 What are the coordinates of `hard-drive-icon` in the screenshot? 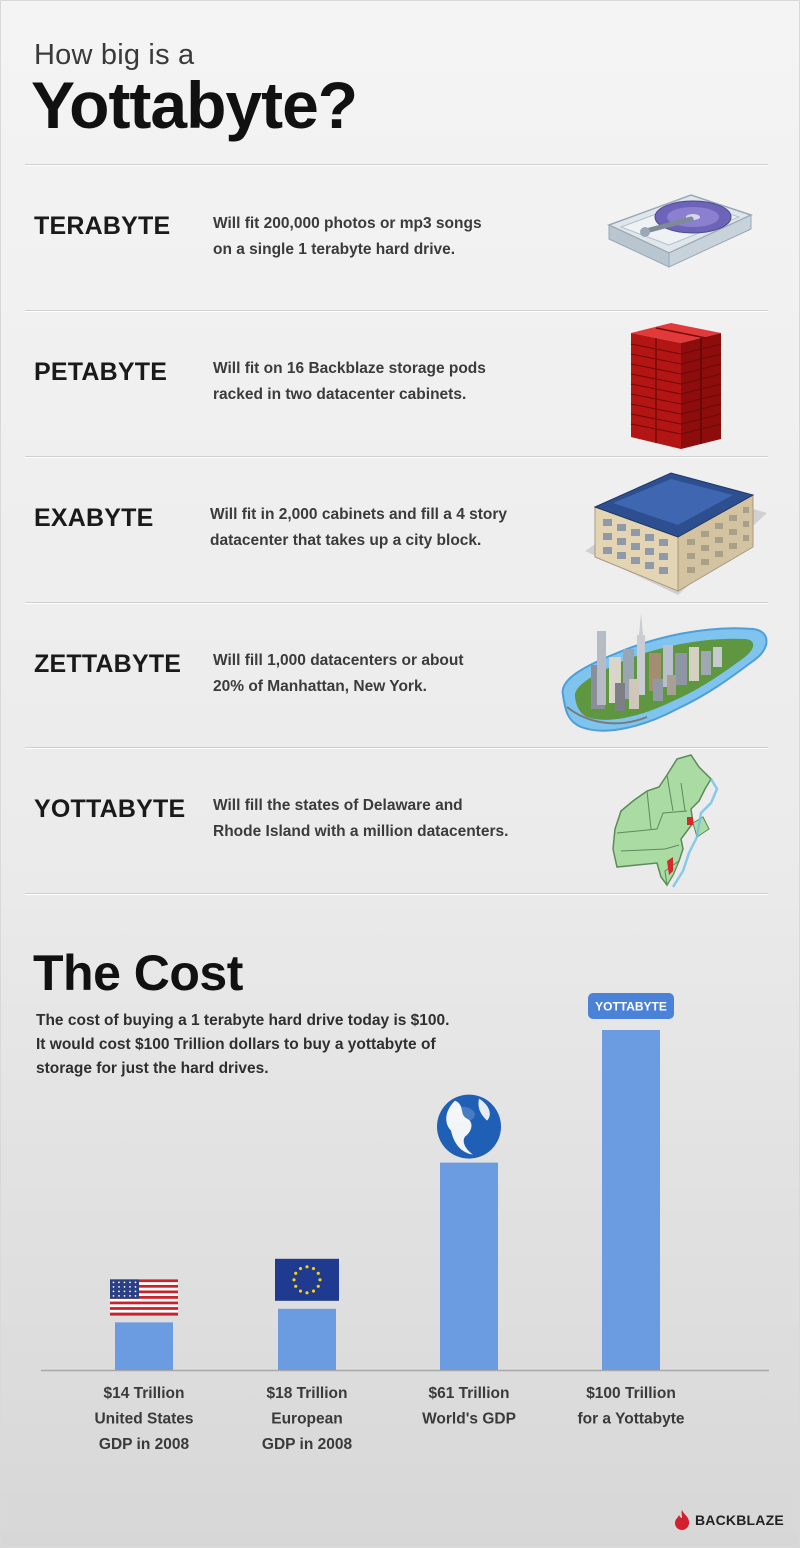 It's located at (680, 231).